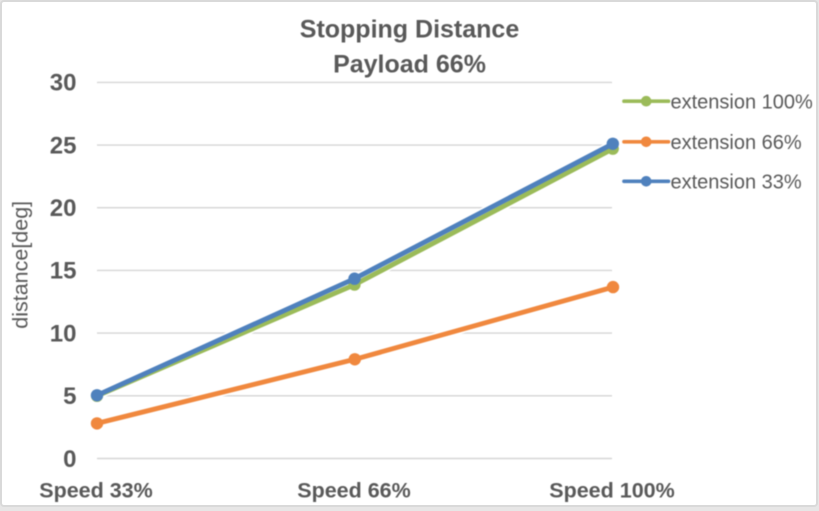  I want to click on svg-text: Payload 66%, so click(409, 64).